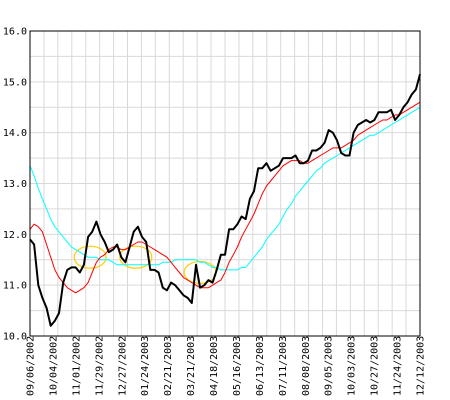 This screenshot has height=400, width=450. Describe the element at coordinates (31, 366) in the screenshot. I see `x-tick-label: 09/06/2002` at that location.